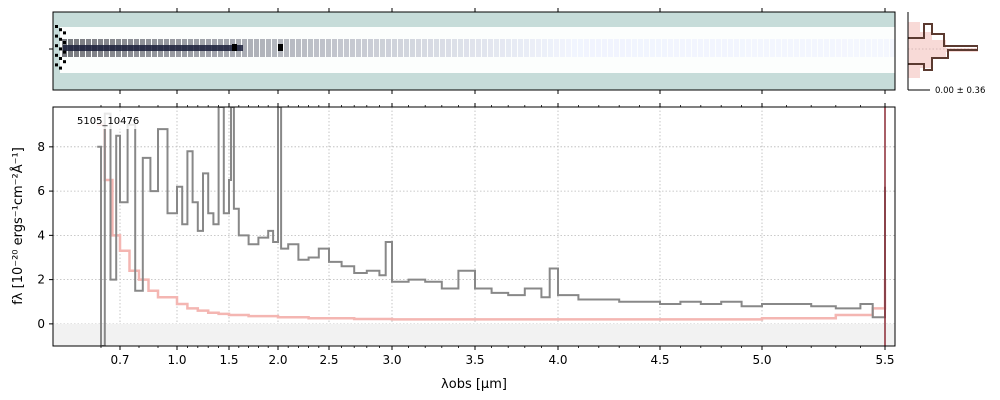  Describe the element at coordinates (943, 47) in the screenshot. I see `profile-line` at that location.